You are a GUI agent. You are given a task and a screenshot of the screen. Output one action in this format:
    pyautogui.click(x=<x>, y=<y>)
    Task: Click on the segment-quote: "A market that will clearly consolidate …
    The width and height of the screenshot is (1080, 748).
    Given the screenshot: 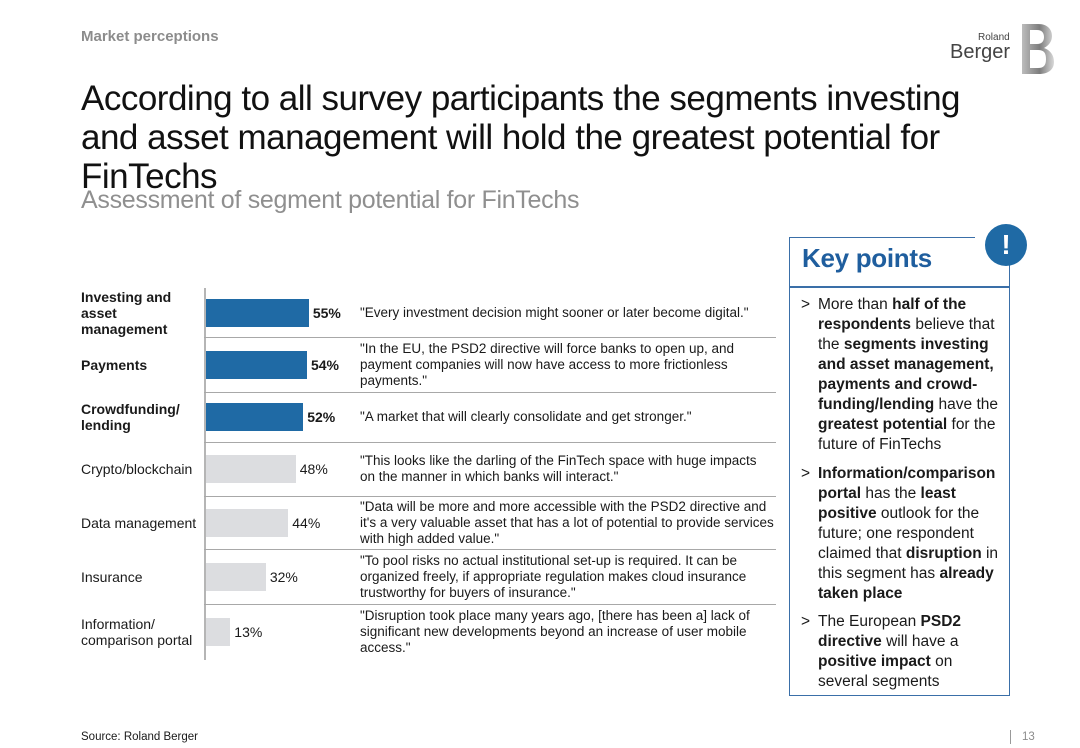 What is the action you would take?
    pyautogui.click(x=526, y=416)
    